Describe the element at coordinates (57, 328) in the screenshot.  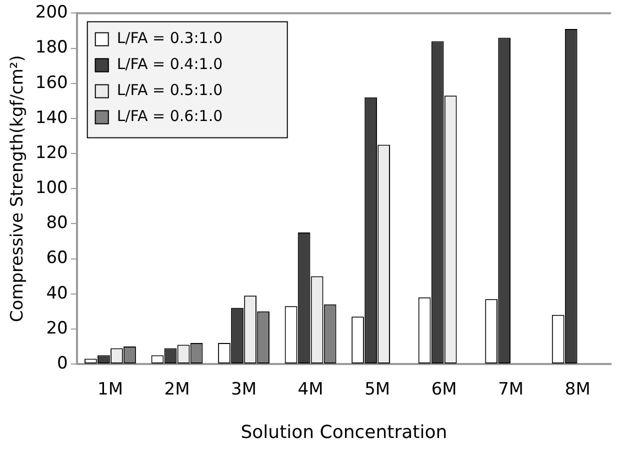
I see `y-tick-label: 20` at that location.